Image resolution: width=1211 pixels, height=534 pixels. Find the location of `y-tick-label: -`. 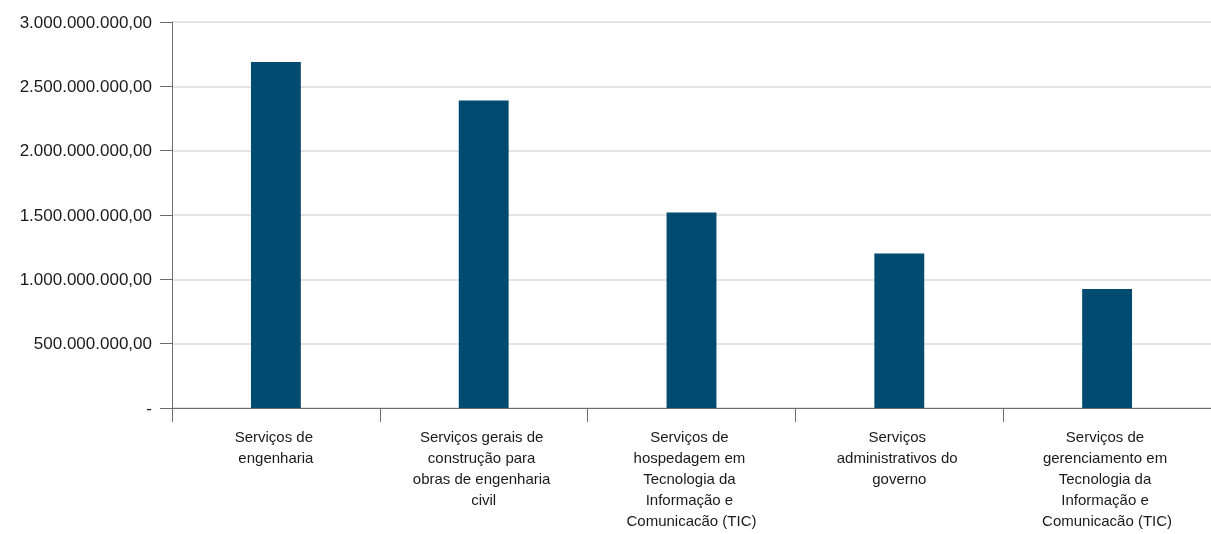

y-tick-label: - is located at coordinates (149, 408).